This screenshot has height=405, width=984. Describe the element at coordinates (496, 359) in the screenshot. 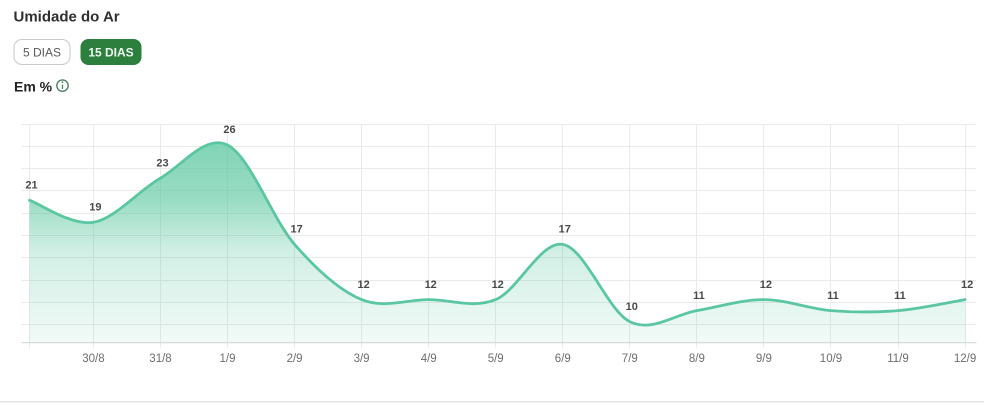

I see `svg-text: 5/9` at that location.